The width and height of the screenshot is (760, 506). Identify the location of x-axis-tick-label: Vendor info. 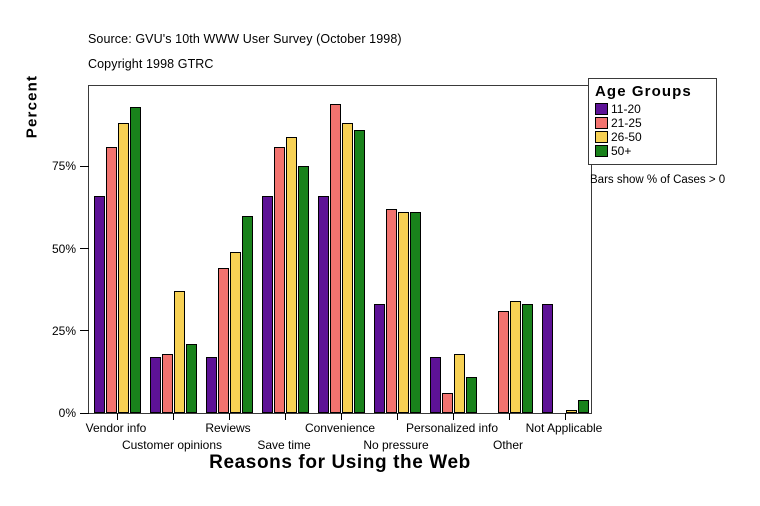
(116, 428).